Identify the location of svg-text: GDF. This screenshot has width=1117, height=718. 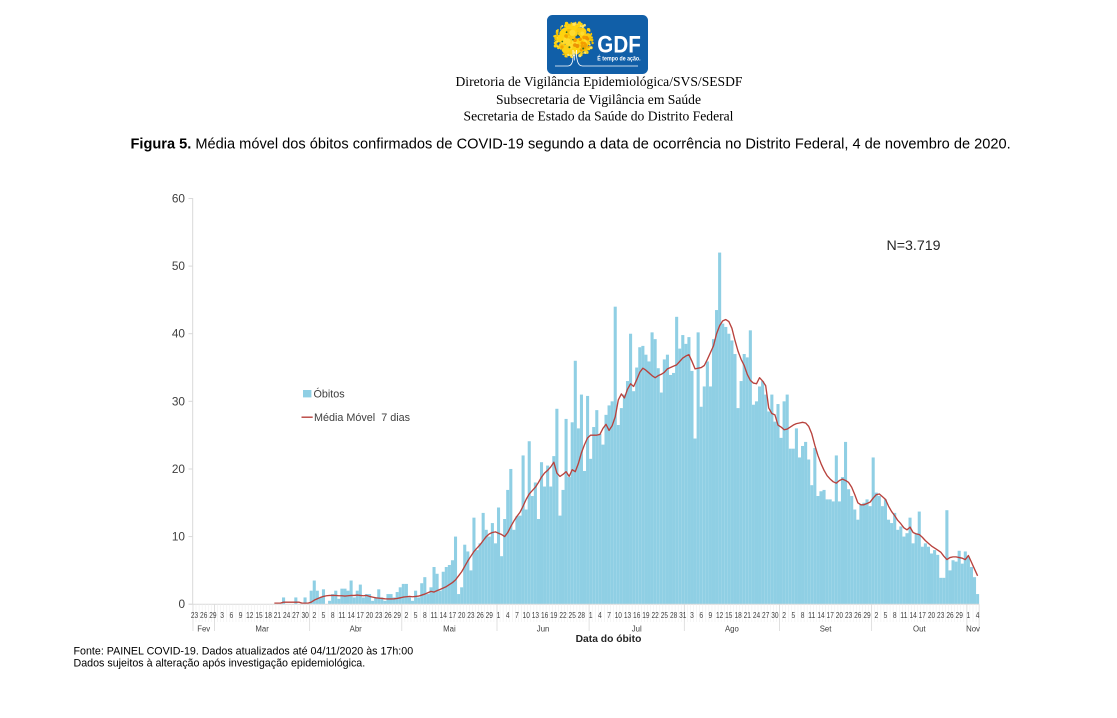
(619, 46).